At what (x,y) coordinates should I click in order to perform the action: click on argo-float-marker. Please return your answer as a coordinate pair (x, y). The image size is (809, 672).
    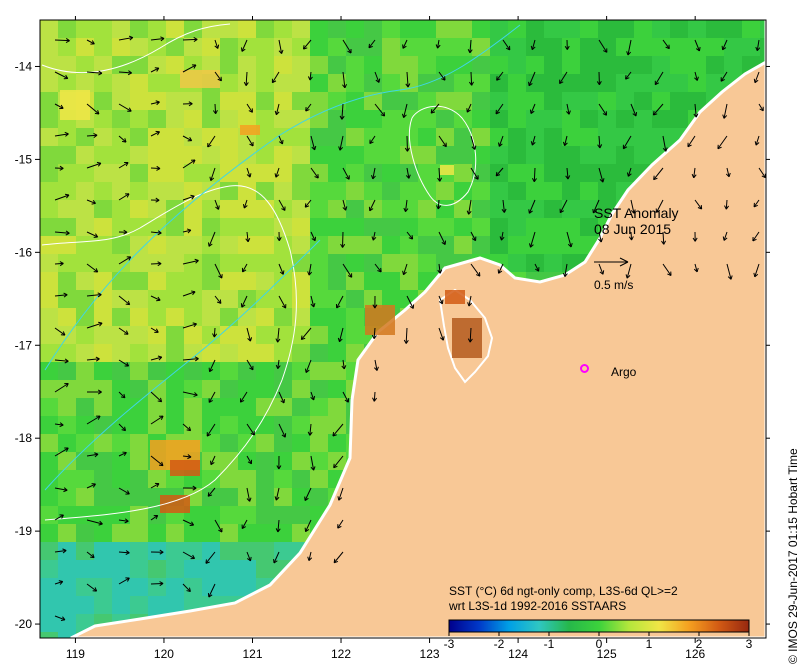
    Looking at the image, I should click on (584, 368).